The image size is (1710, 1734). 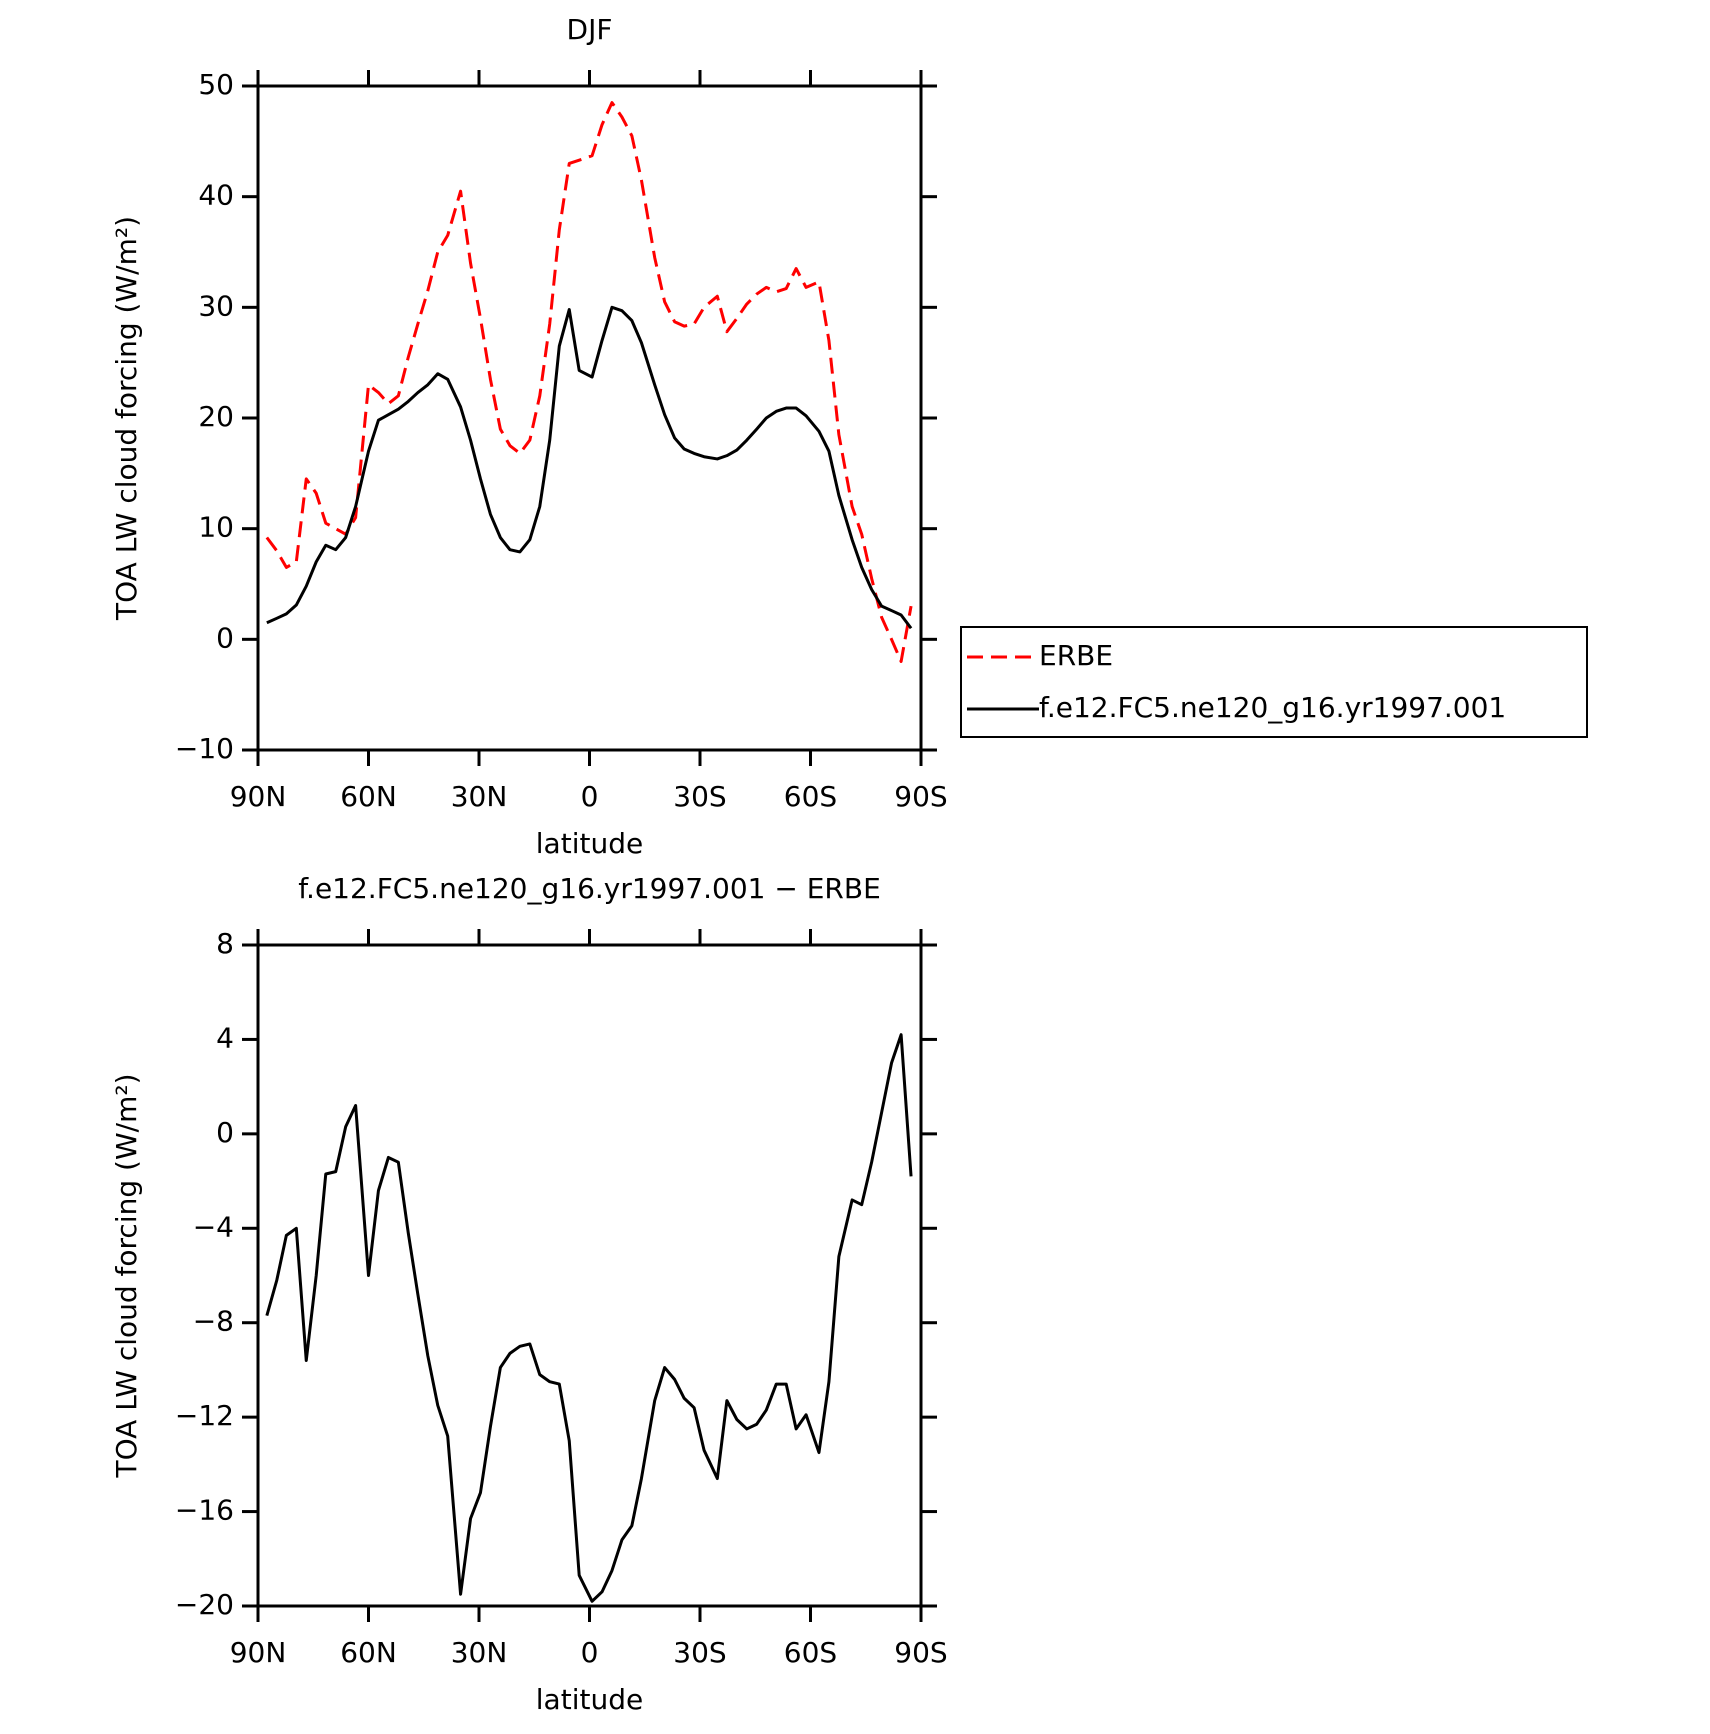 I want to click on y-tick-label: −8, so click(x=213, y=1321).